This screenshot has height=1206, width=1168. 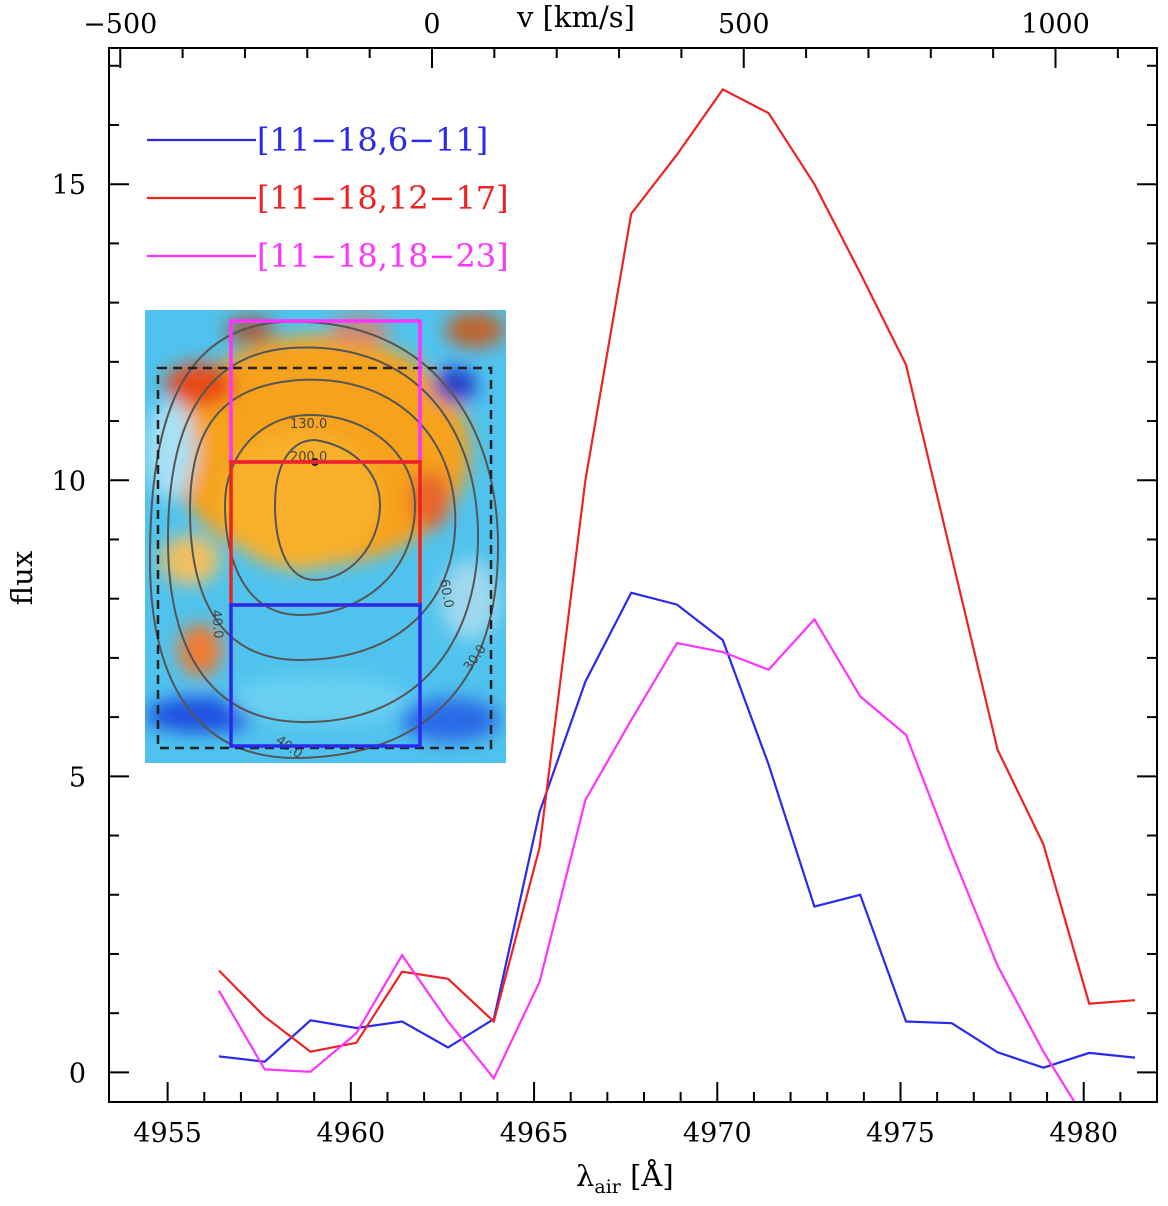 What do you see at coordinates (625, 1178) in the screenshot?
I see `x-axis-title: λair [Å]` at bounding box center [625, 1178].